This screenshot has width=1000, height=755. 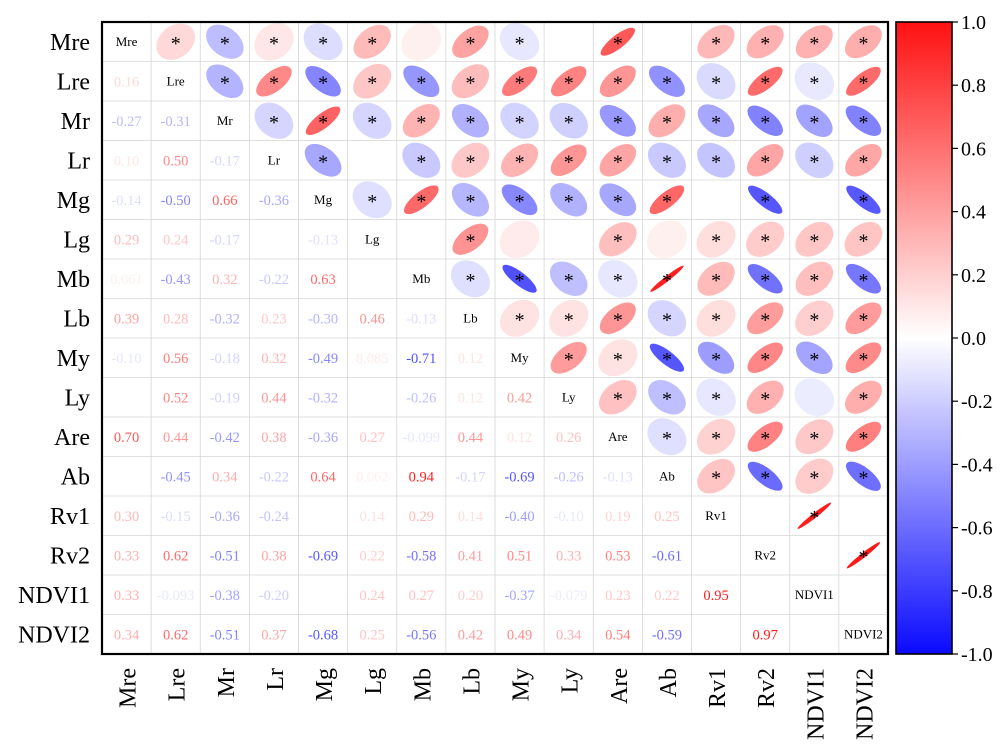 I want to click on row-label: Lr, so click(x=78, y=161).